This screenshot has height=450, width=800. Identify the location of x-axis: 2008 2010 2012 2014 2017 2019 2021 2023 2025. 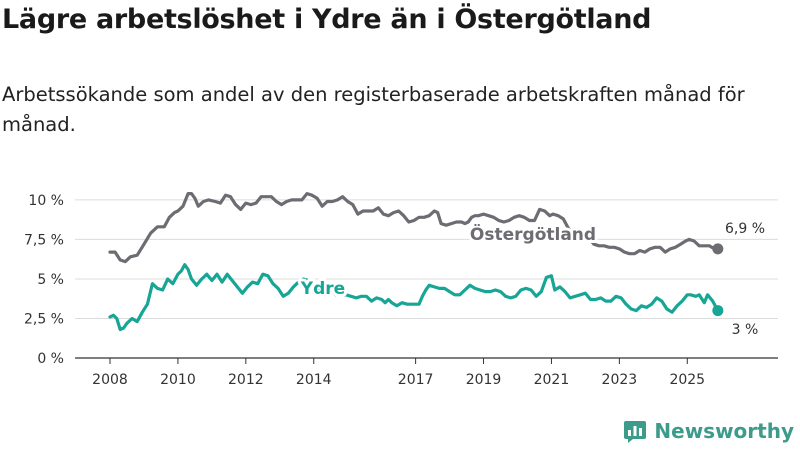
(426, 372).